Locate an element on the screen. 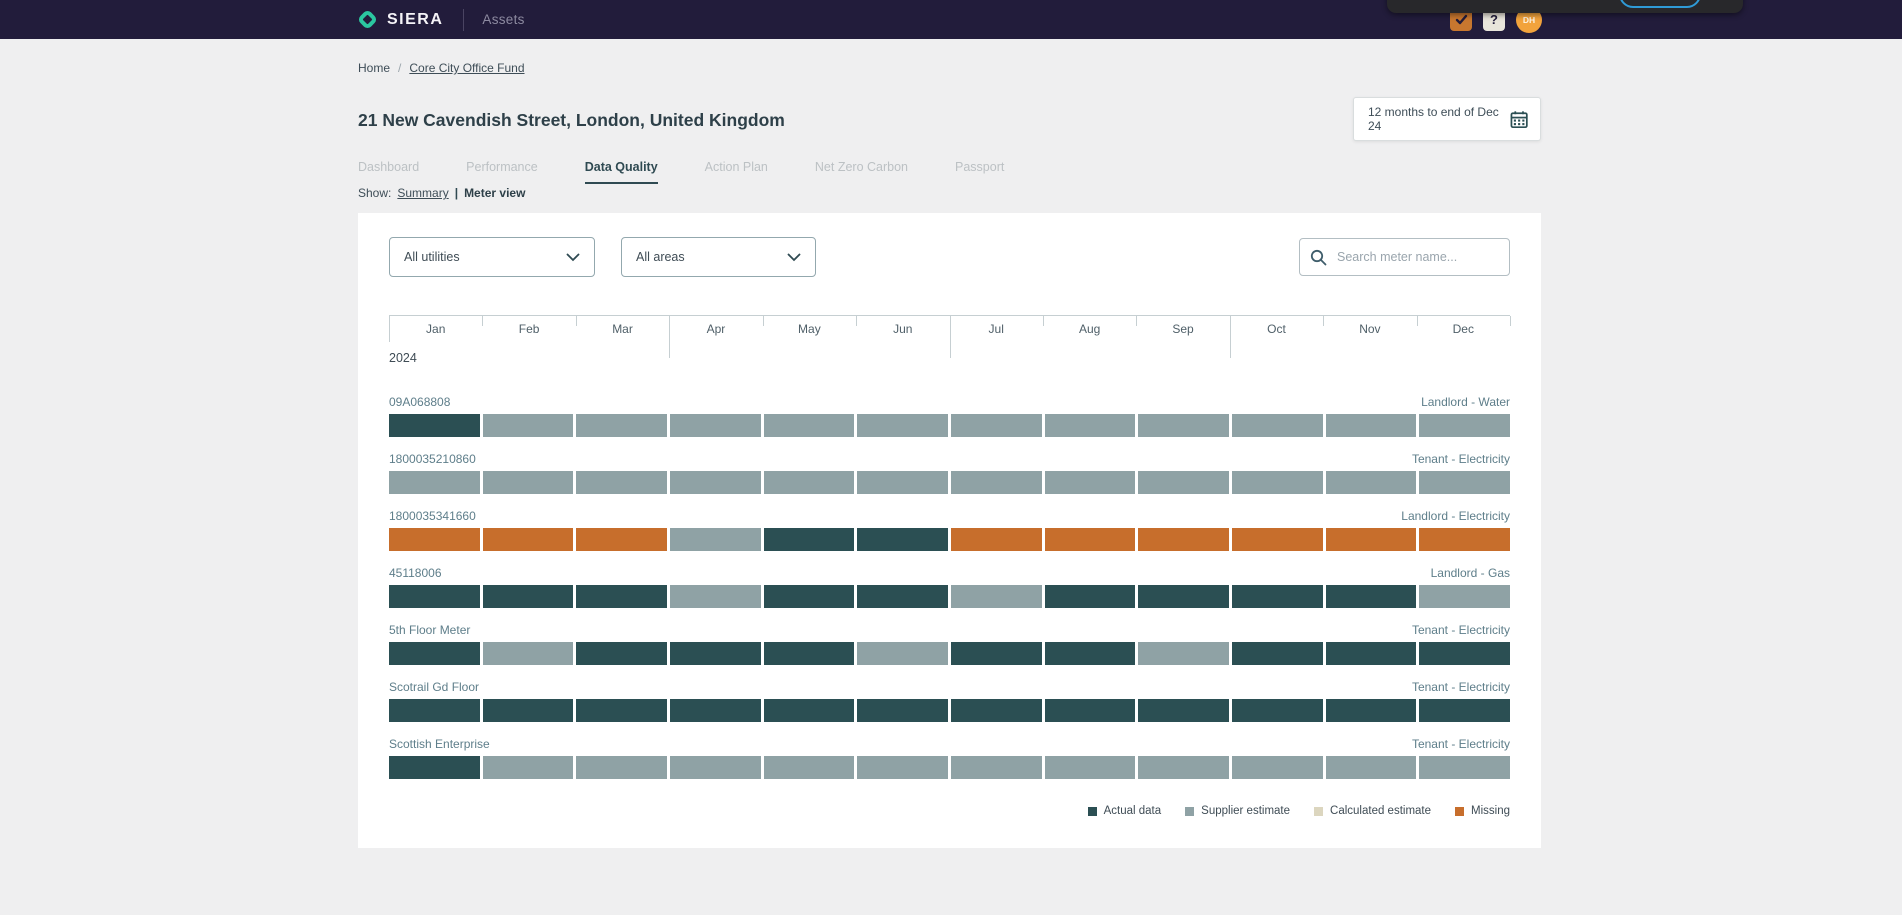 The width and height of the screenshot is (1902, 915). legend-label: Calculated estimate is located at coordinates (1381, 811).